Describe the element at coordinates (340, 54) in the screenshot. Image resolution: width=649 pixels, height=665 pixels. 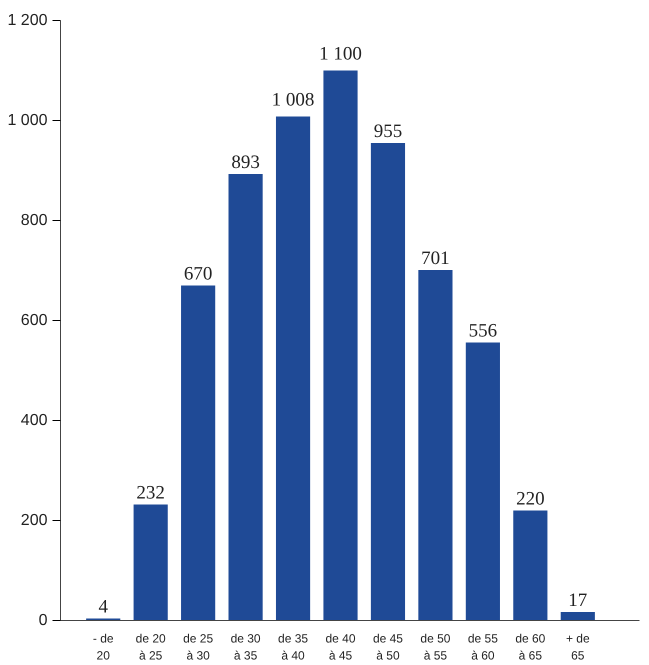
I see `data-label: 1 100` at that location.